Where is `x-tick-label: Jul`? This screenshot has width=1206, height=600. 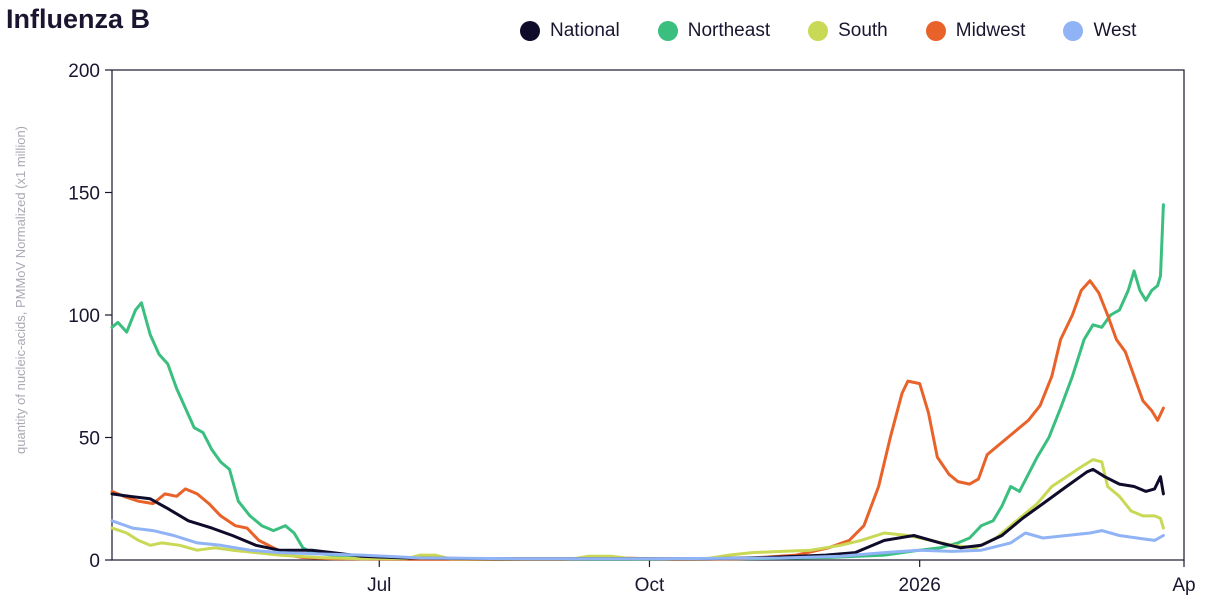
x-tick-label: Jul is located at coordinates (379, 585).